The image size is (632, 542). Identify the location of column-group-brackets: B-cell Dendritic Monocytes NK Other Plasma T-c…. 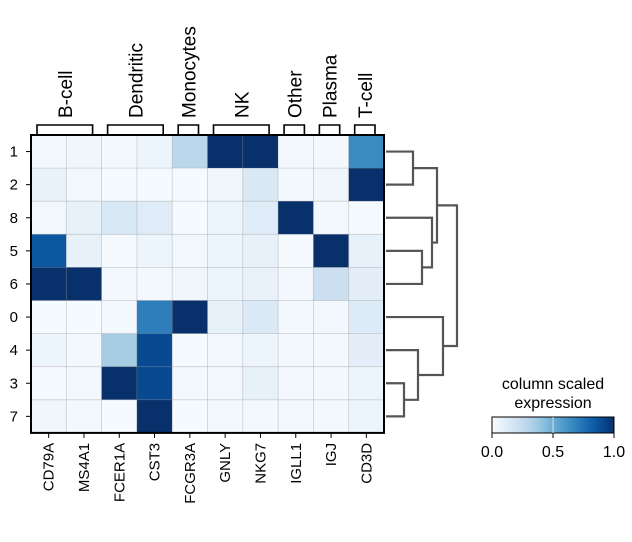
(206, 80).